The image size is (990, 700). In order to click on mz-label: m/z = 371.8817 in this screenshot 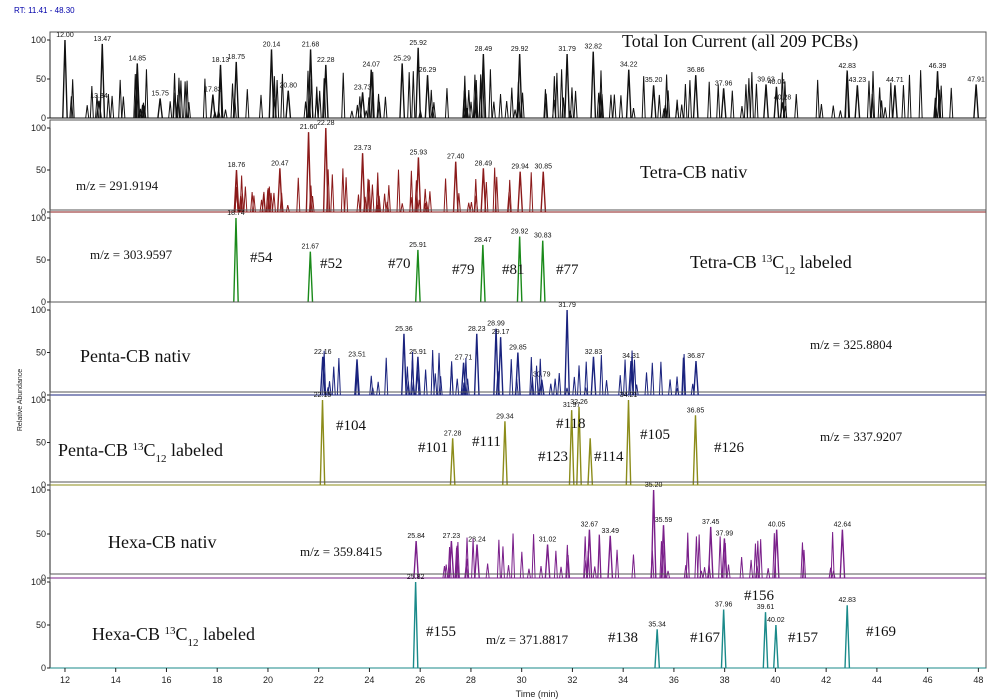, I will do `click(527, 639)`.